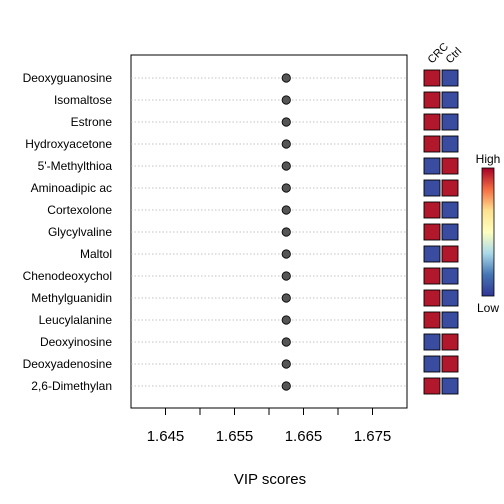  I want to click on feature-label: Leucylalanine, so click(76, 320).